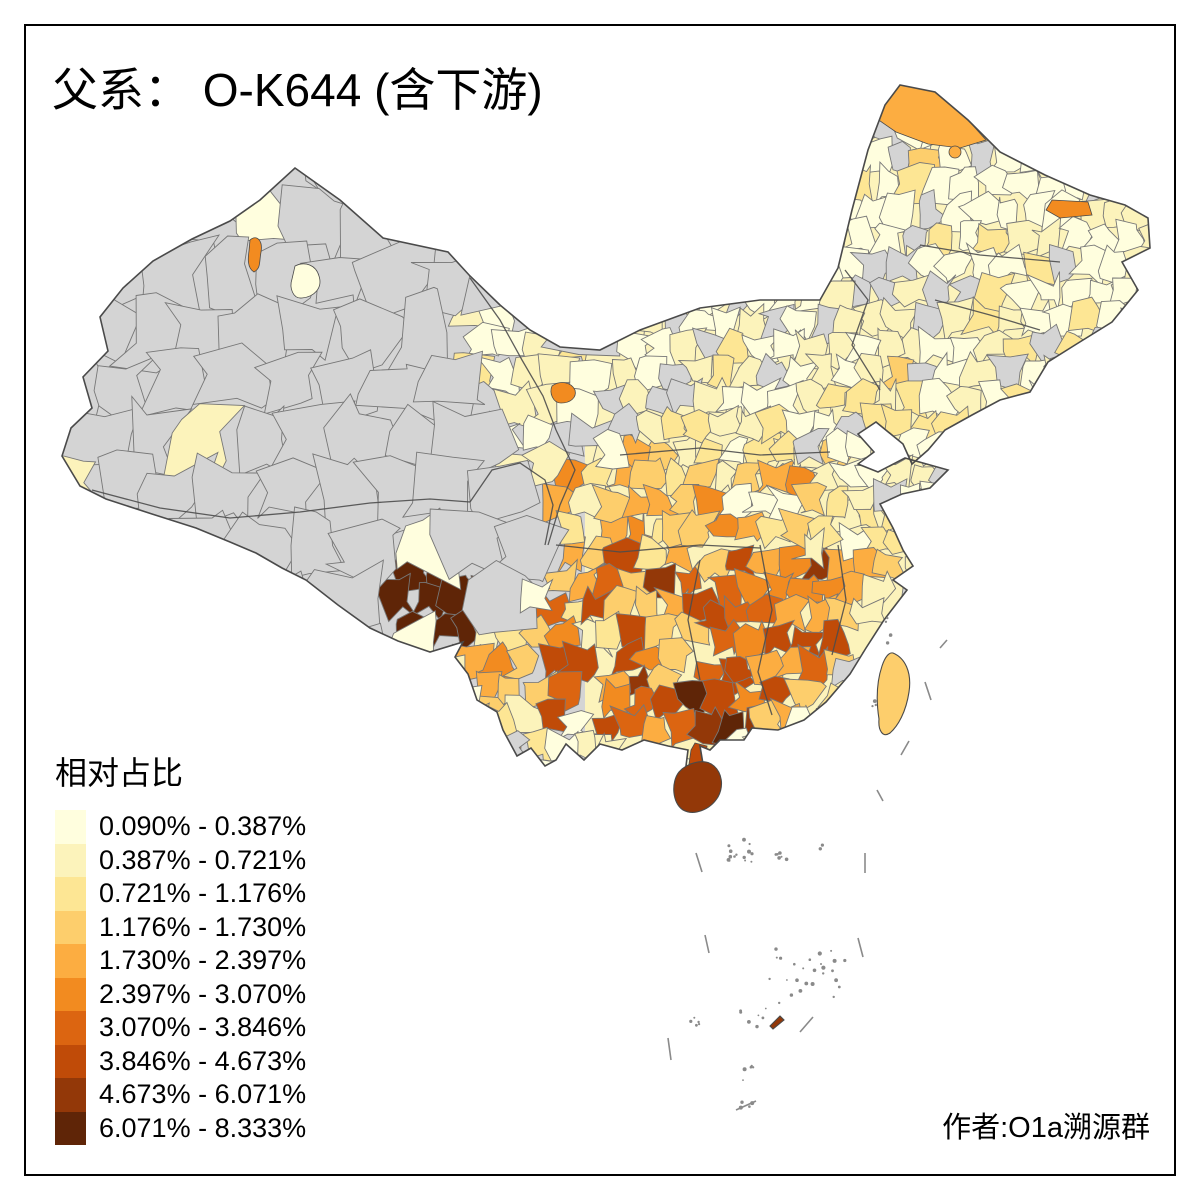 This screenshot has height=1200, width=1200. Describe the element at coordinates (1046, 1128) in the screenshot. I see `attribution: 作者:O1a溯源群` at that location.